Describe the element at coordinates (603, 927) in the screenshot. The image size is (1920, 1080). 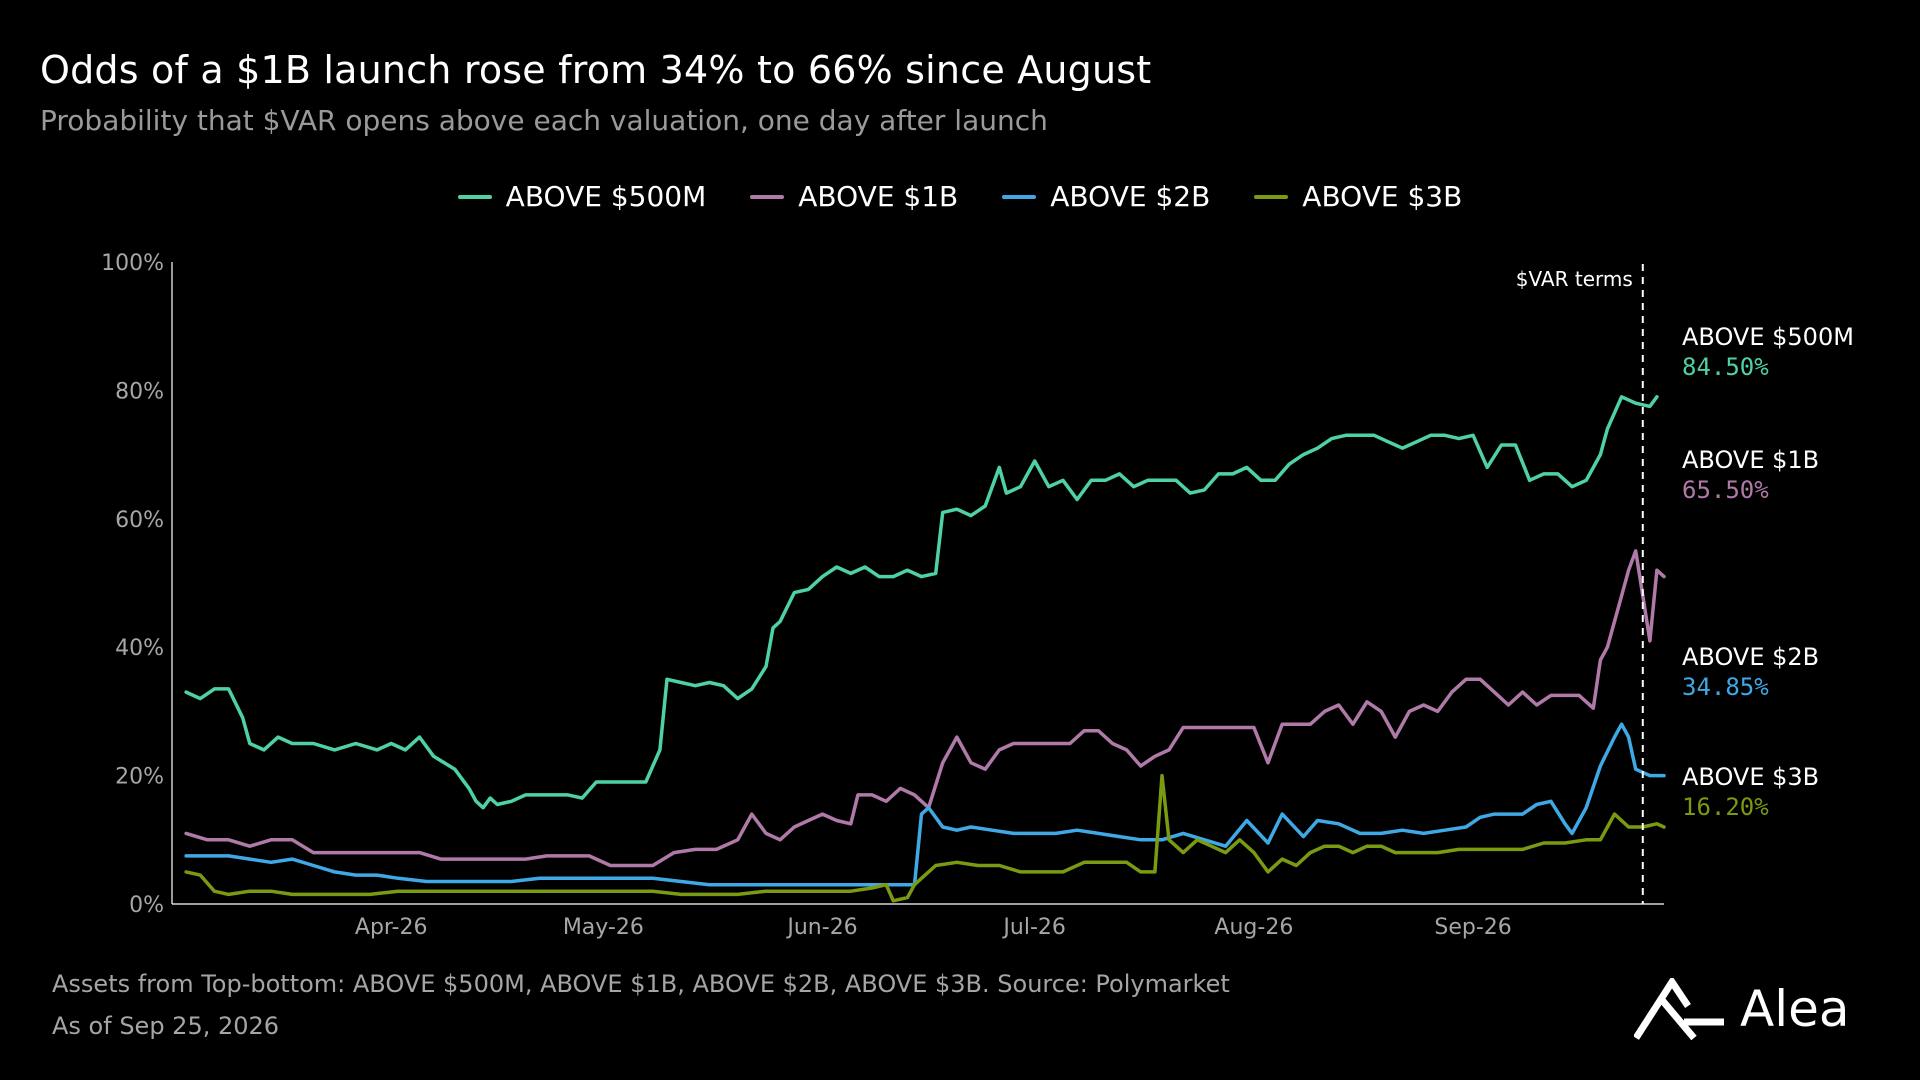
I see `x-tick-label: May-26` at that location.